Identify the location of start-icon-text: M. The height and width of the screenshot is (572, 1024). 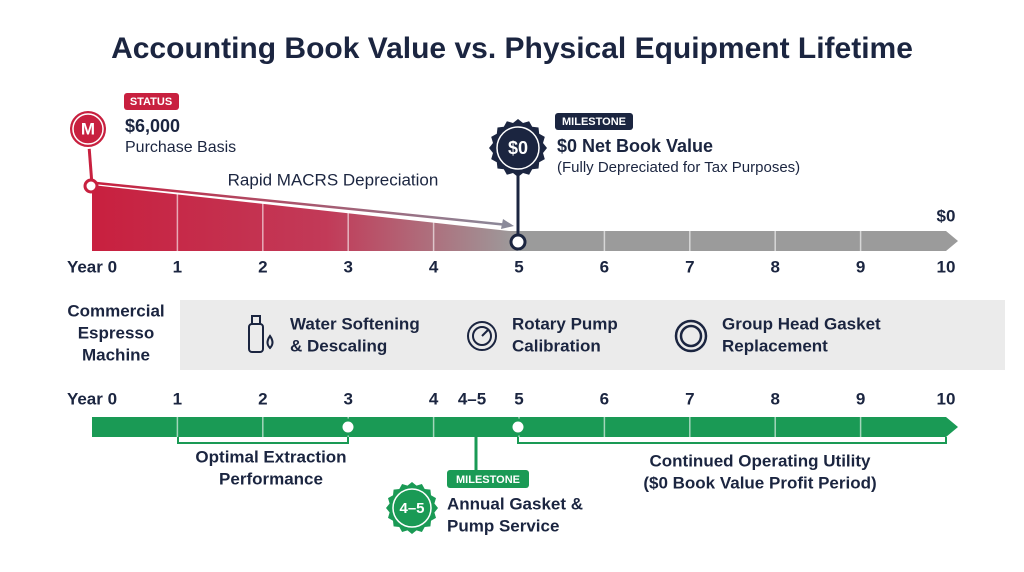
(88, 128).